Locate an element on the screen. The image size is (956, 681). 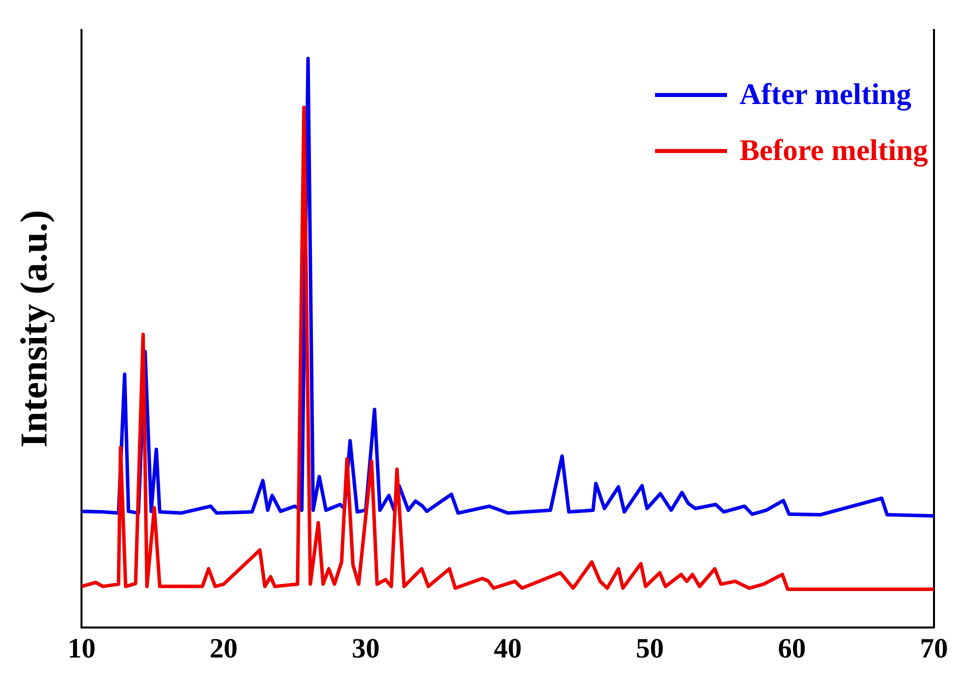
x-tick-label: 50 is located at coordinates (650, 648).